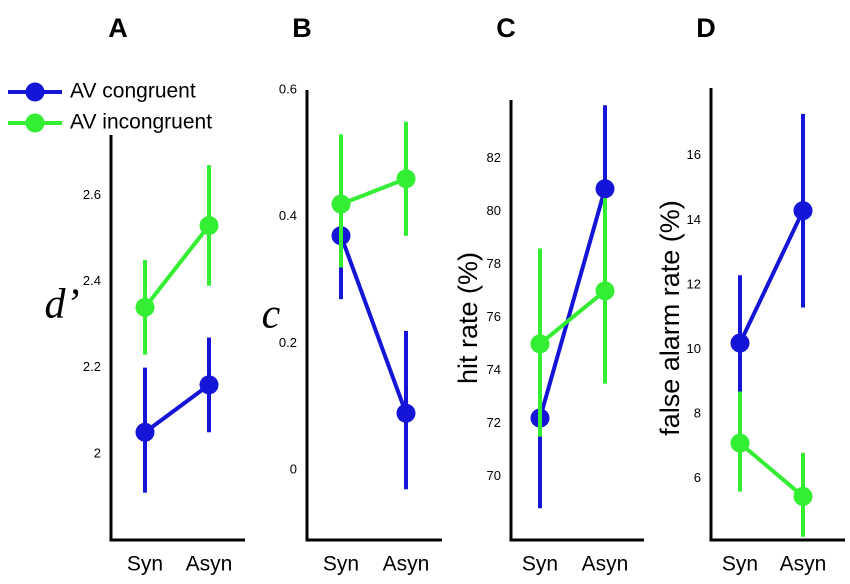 The width and height of the screenshot is (850, 584). Describe the element at coordinates (92, 366) in the screenshot. I see `y-tick-label: 2.2` at that location.